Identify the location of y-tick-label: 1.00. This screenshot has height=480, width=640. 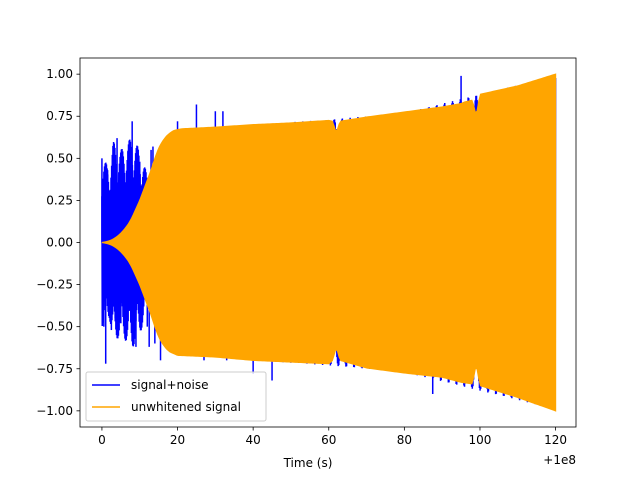
(59, 74).